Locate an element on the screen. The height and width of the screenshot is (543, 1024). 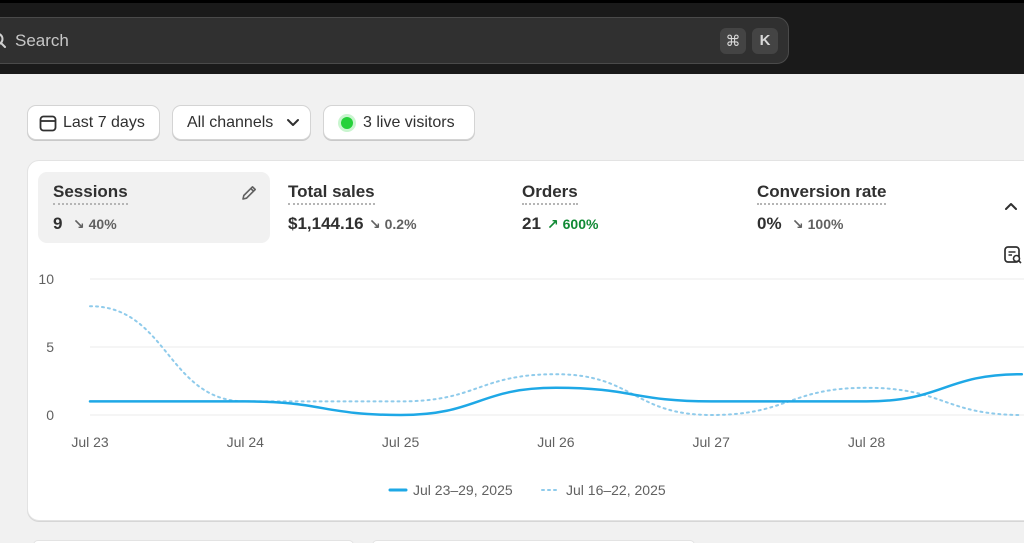
y-tick-label: 5 is located at coordinates (50, 347).